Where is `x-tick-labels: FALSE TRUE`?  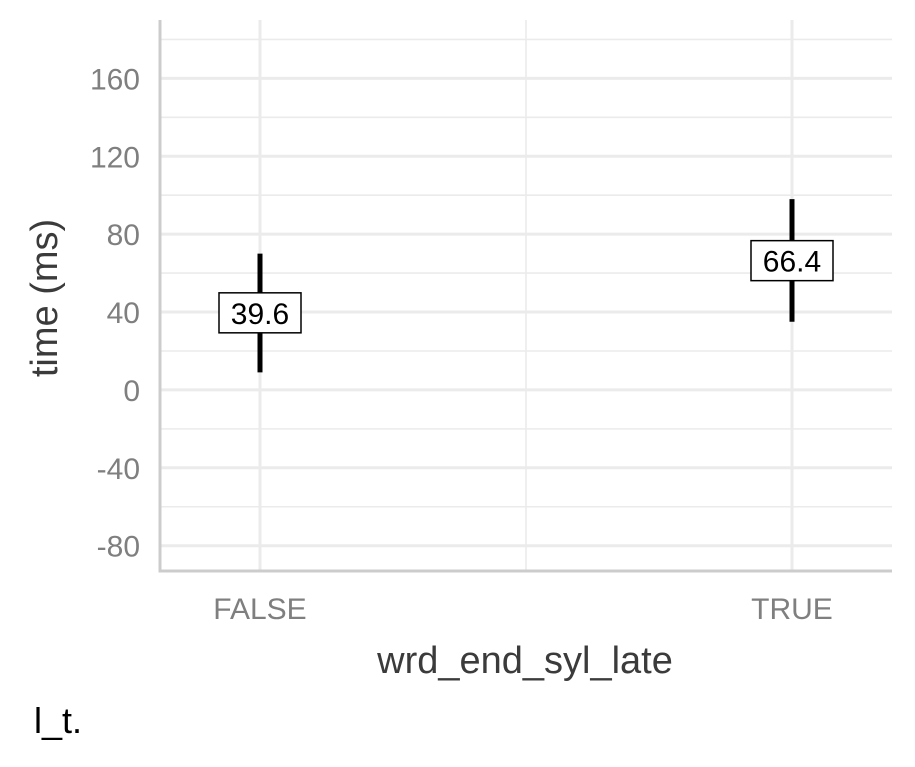 x-tick-labels: FALSE TRUE is located at coordinates (523, 609).